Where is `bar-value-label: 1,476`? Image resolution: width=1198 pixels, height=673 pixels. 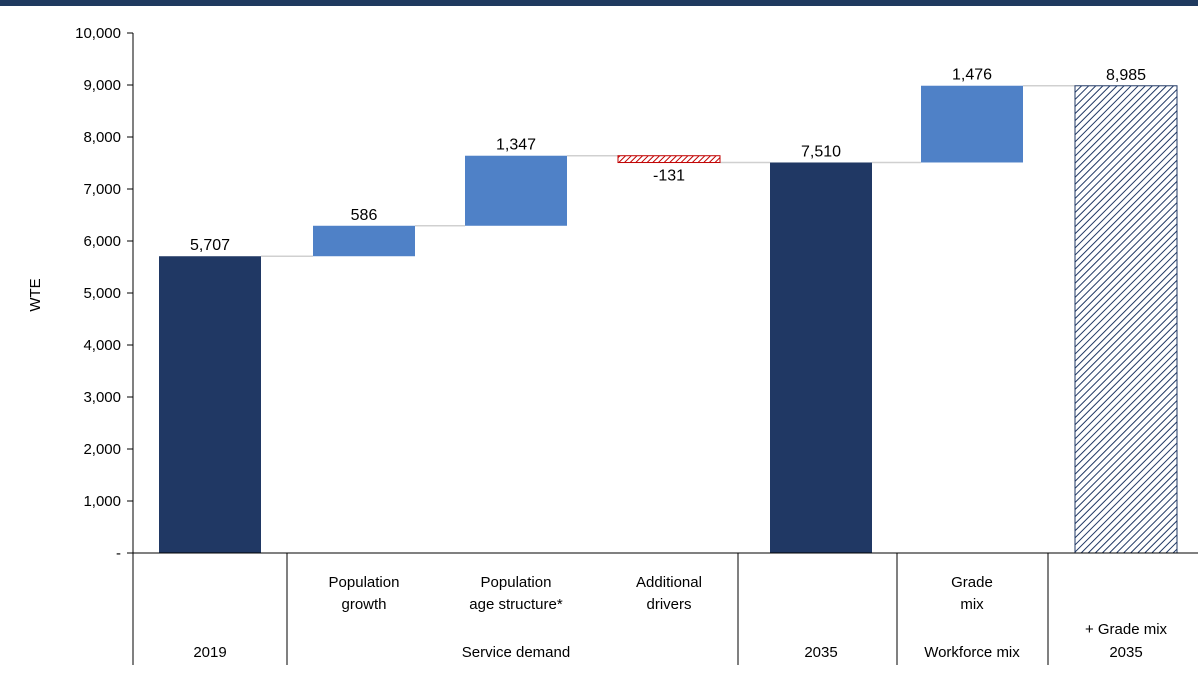
bar-value-label: 1,476 is located at coordinates (972, 75).